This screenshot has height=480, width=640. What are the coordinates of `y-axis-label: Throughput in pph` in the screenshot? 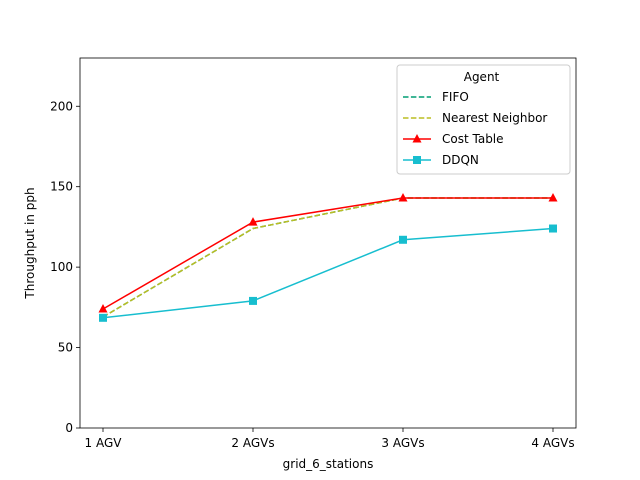 It's located at (30, 243).